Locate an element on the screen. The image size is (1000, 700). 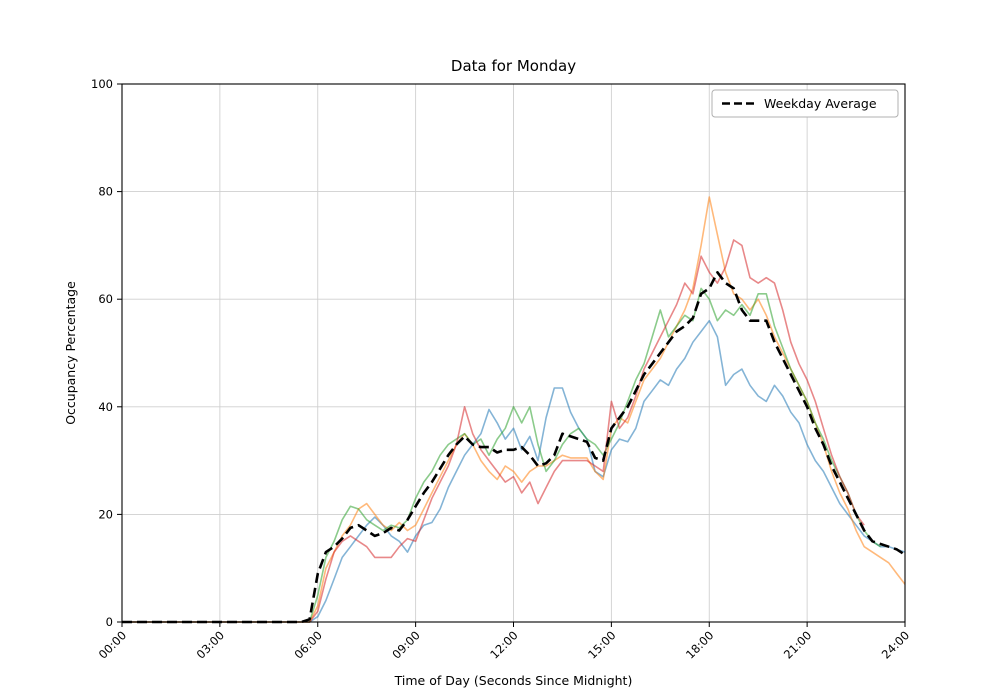
legend: Weekday Average is located at coordinates (805, 103).